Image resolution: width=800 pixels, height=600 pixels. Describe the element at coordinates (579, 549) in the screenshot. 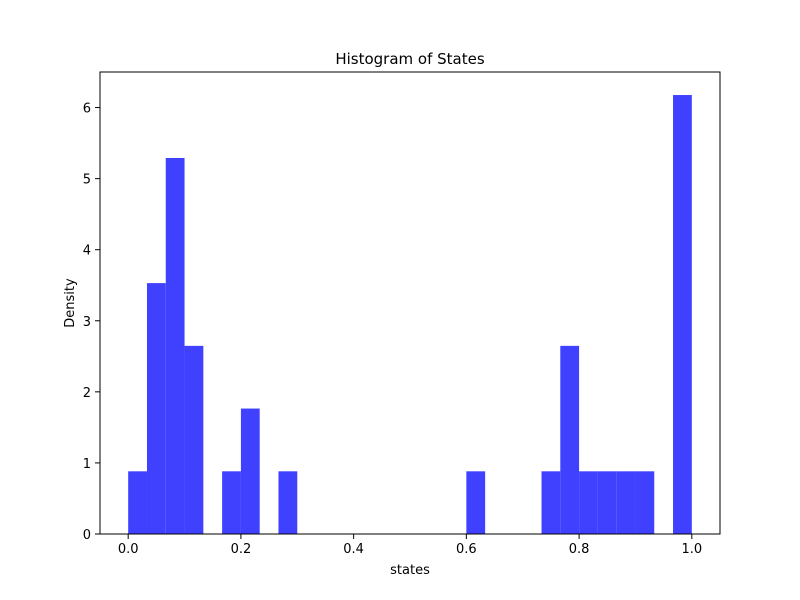

I see `x-tick-label: 0.8` at that location.